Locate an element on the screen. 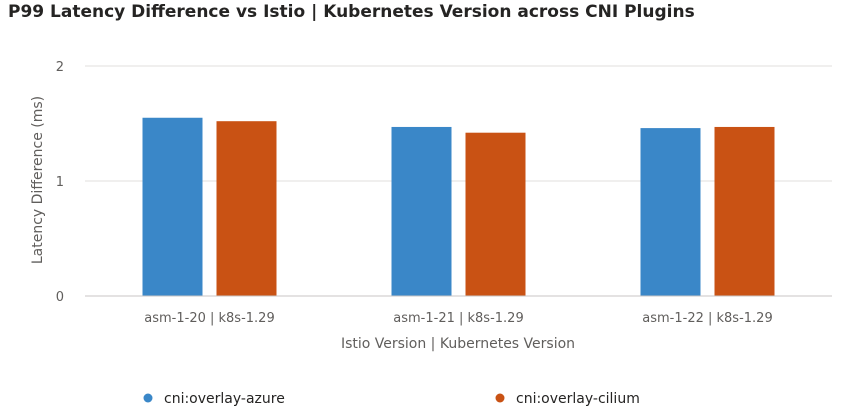  legend-label: cni:overlay-azure is located at coordinates (224, 399).